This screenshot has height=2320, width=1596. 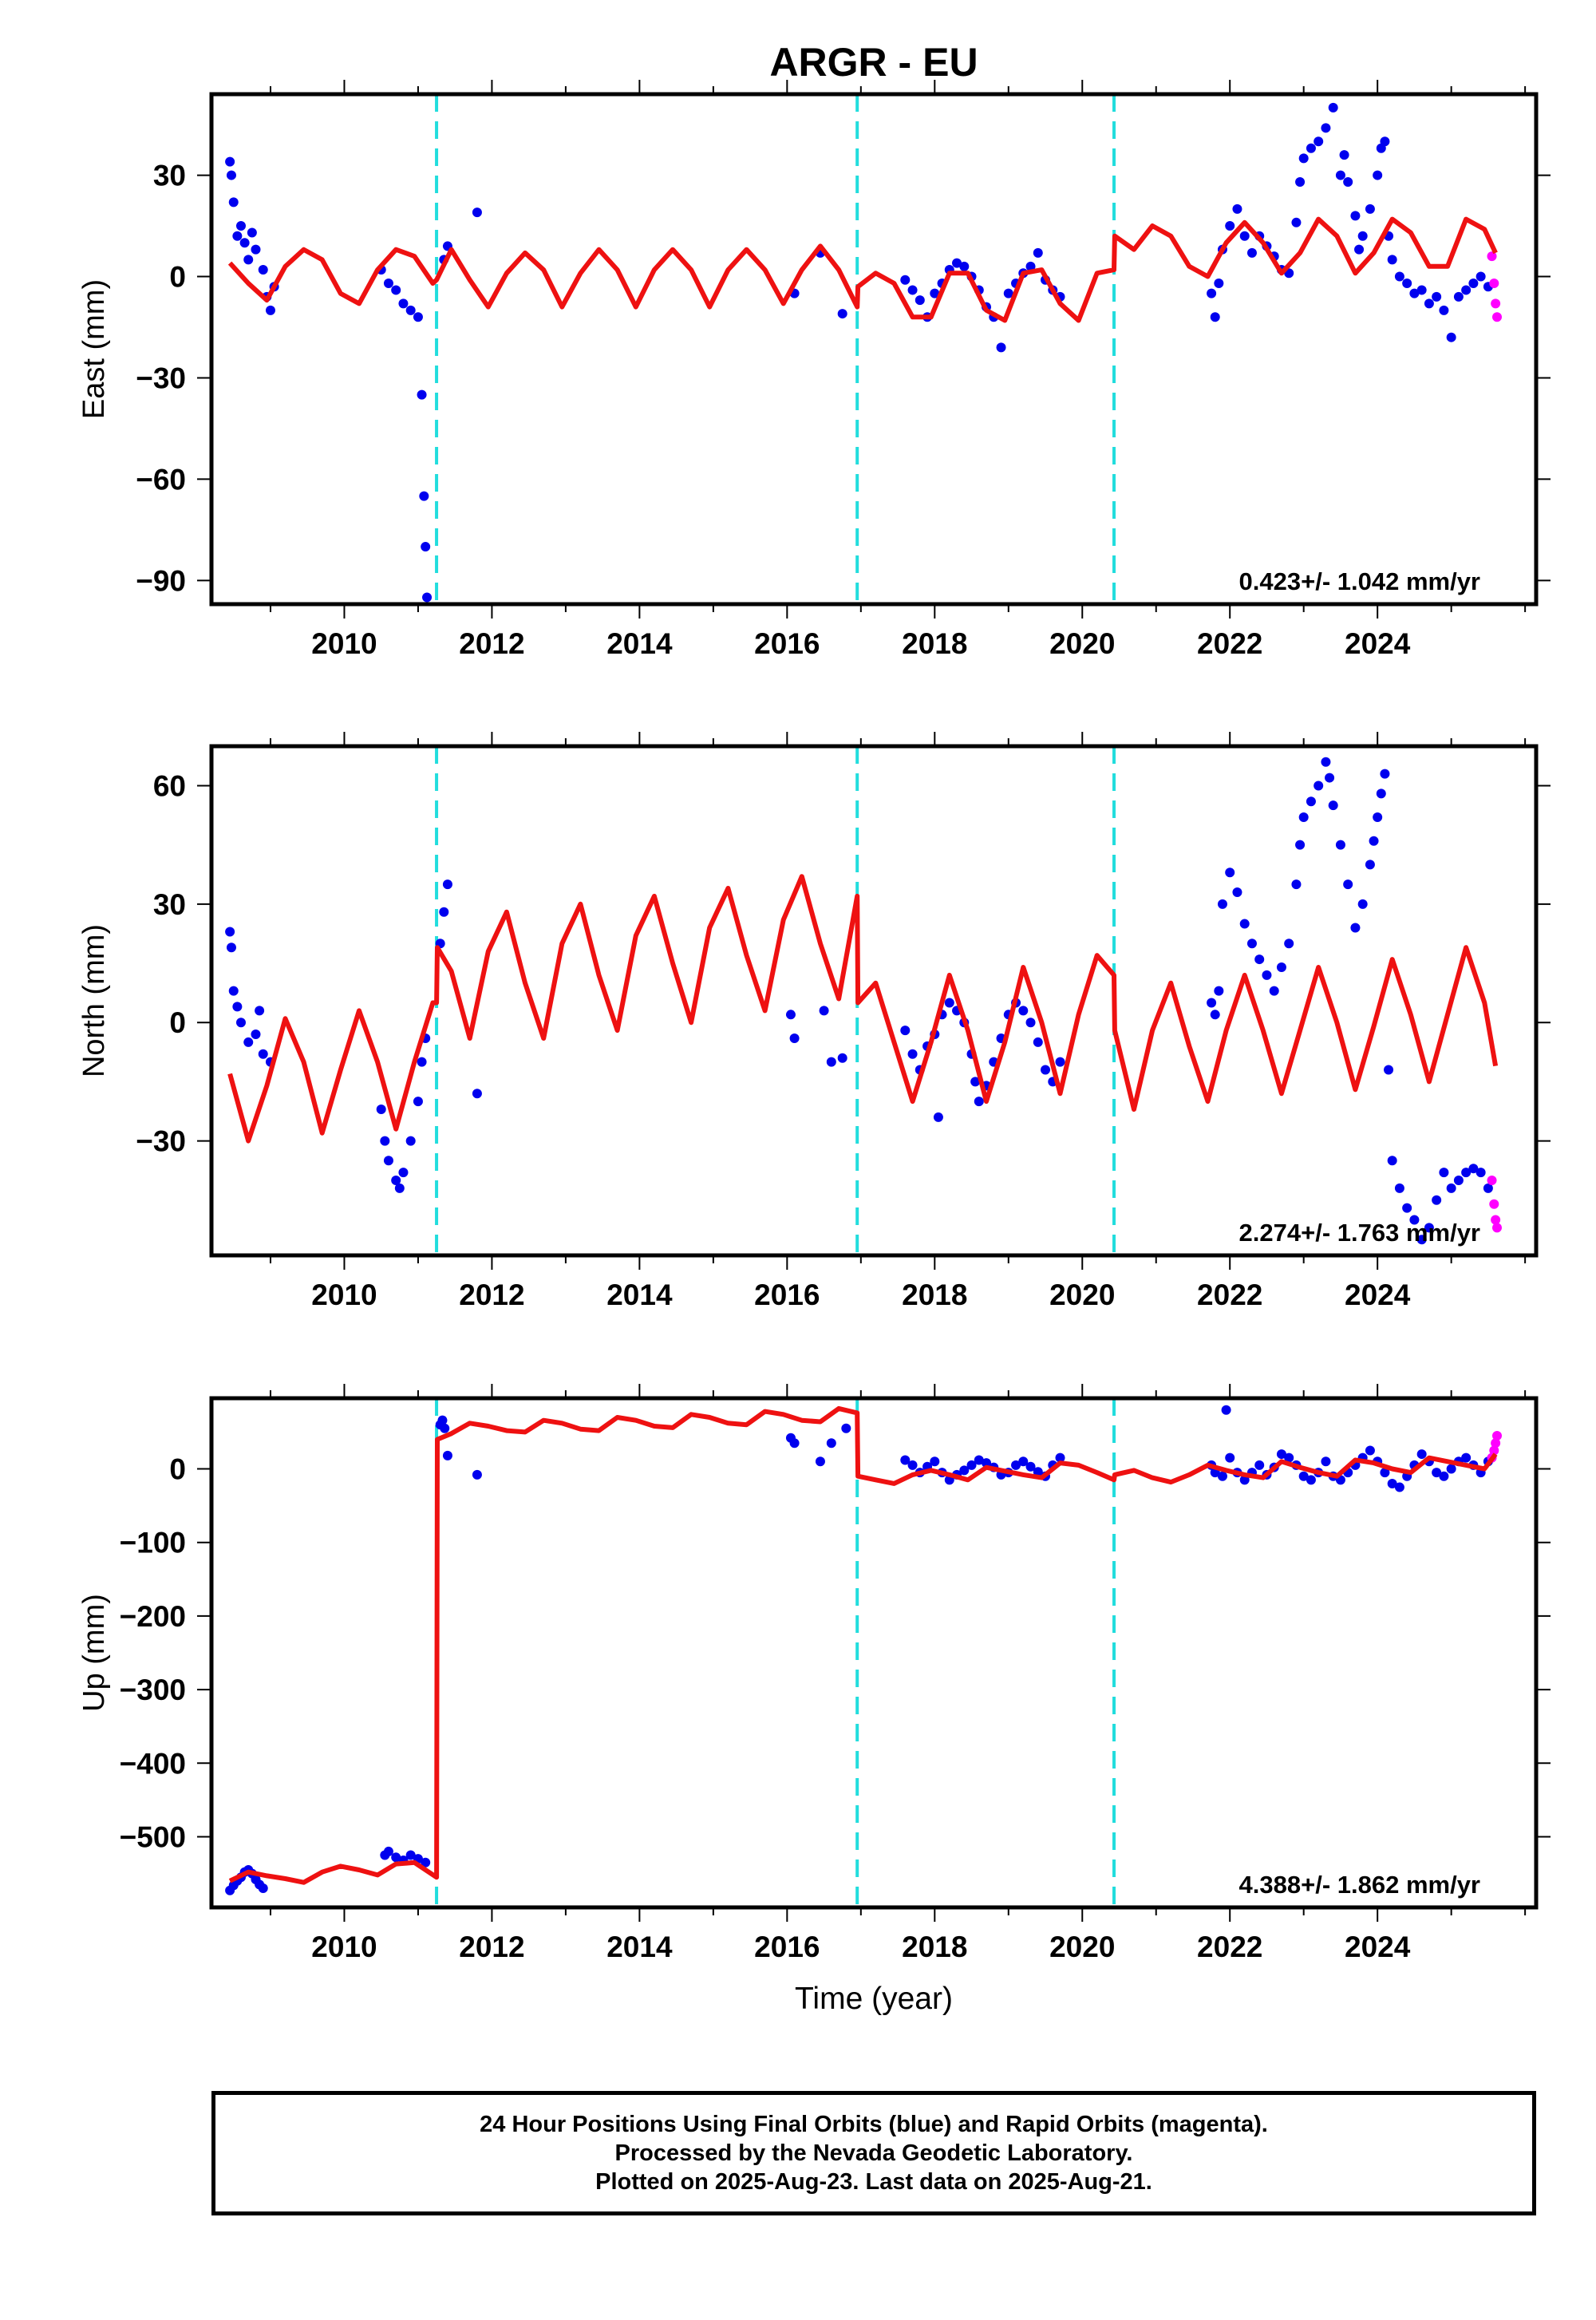 I want to click on y-tick-label: 30, so click(x=169, y=905).